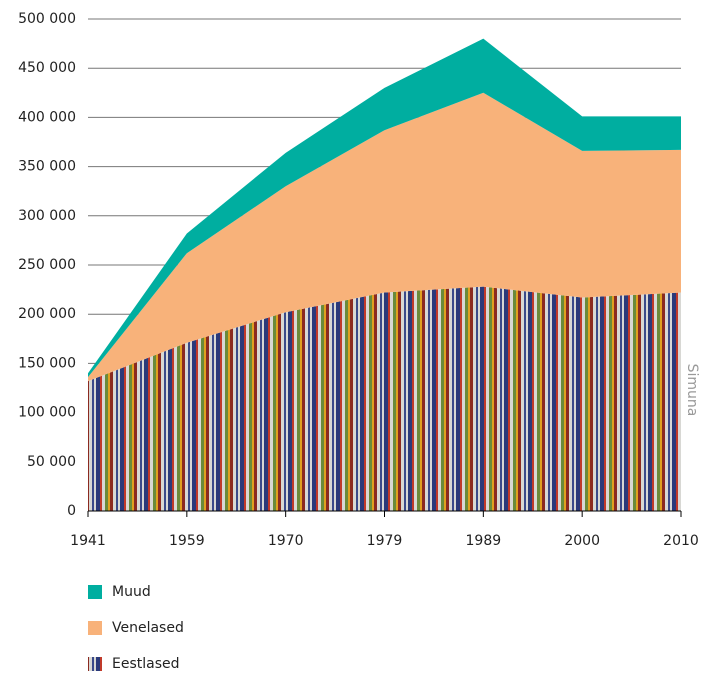  What do you see at coordinates (47, 216) in the screenshot?
I see `y-tick-label: 300 000` at bounding box center [47, 216].